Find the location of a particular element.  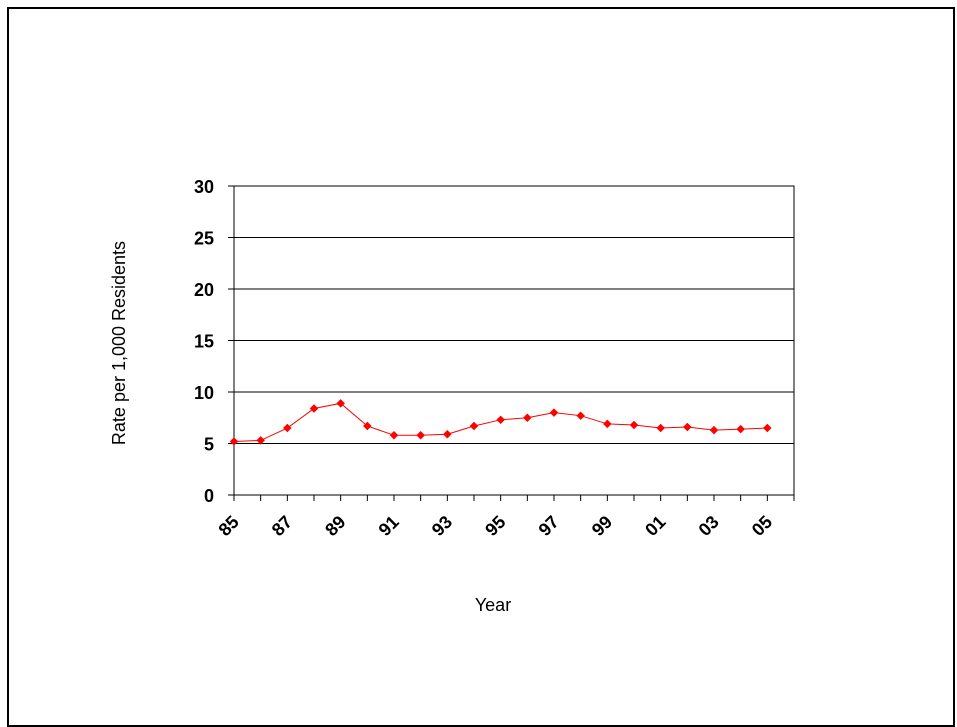

y-tick-label: 15 is located at coordinates (204, 342).